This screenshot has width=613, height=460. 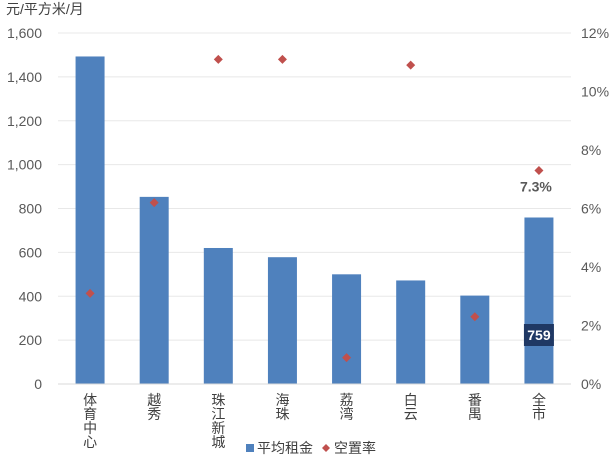 I want to click on category-label: 珠江新城, so click(x=218, y=421).